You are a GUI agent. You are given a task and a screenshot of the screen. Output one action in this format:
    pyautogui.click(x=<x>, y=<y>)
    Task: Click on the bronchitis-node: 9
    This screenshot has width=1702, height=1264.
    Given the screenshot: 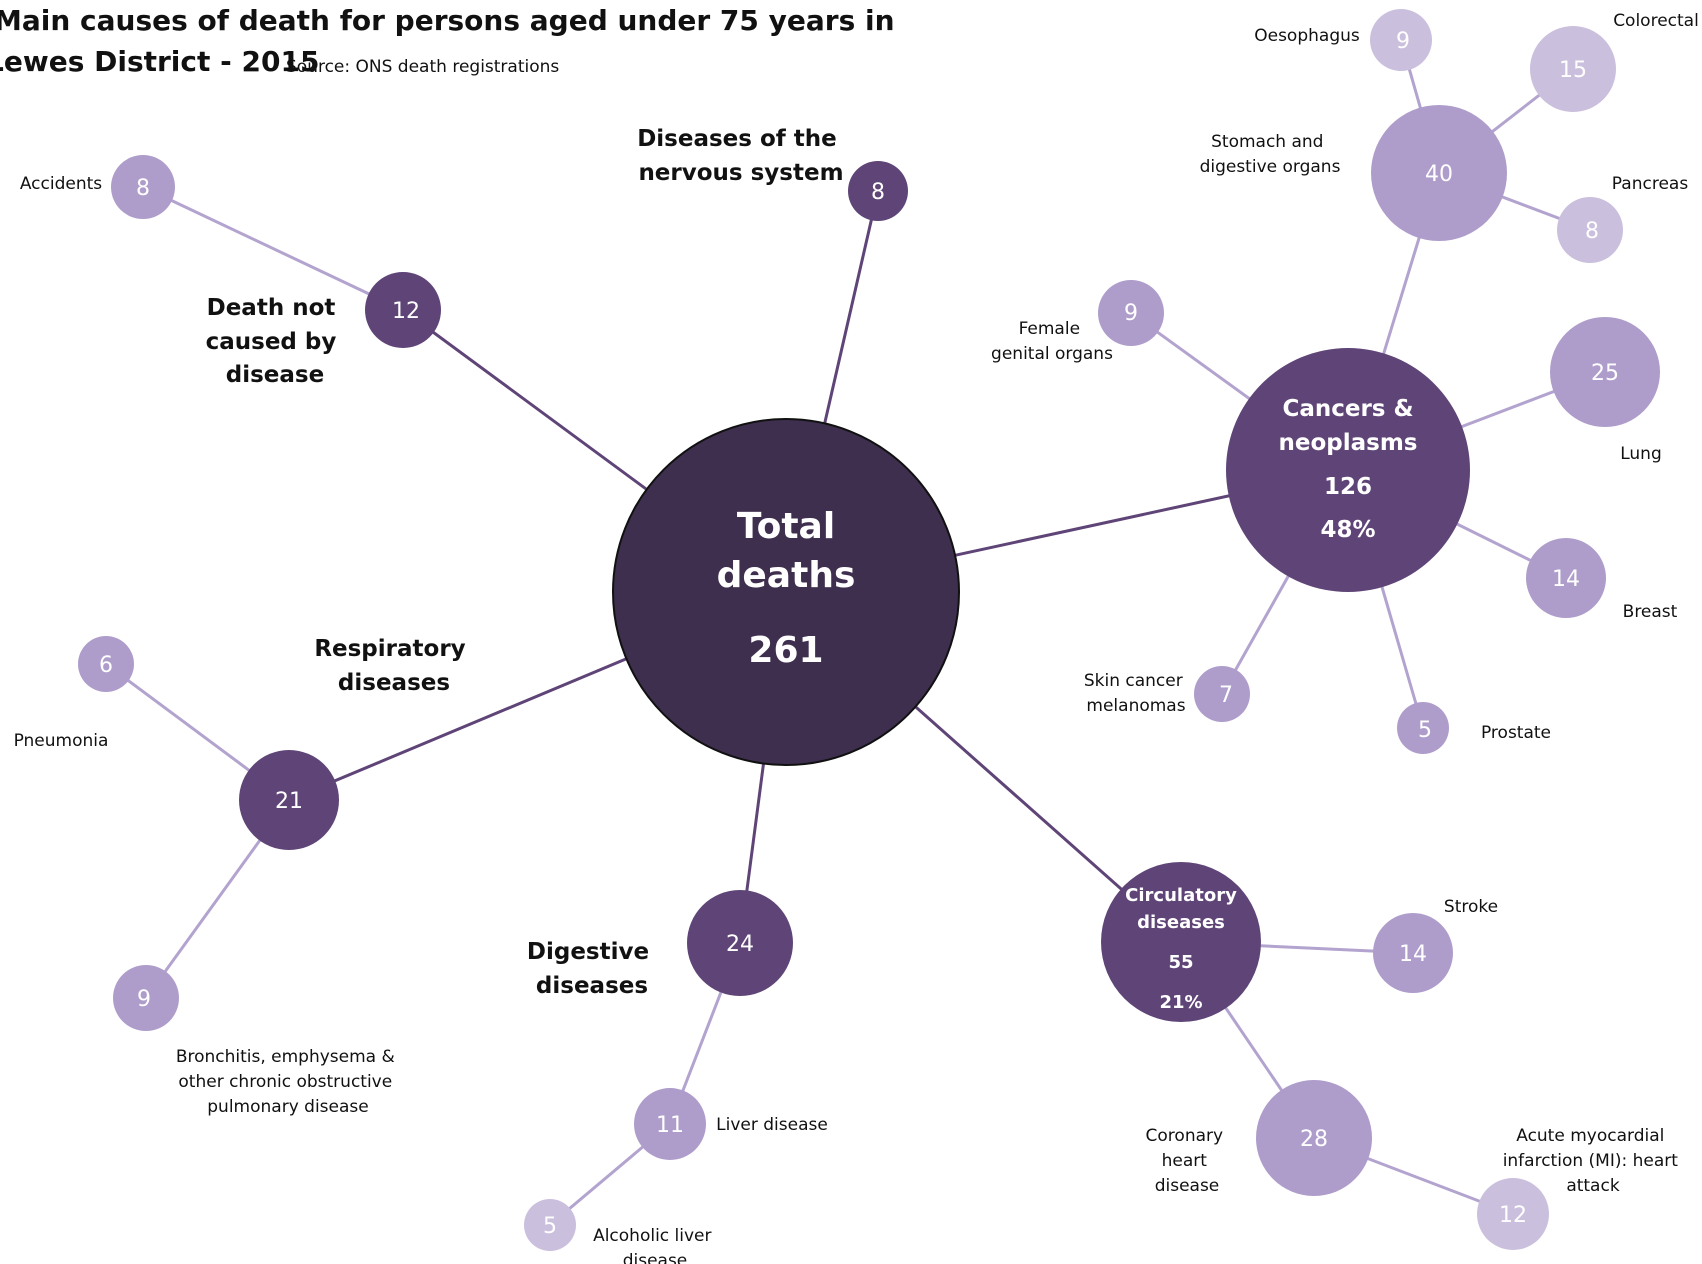 What is the action you would take?
    pyautogui.click(x=146, y=998)
    